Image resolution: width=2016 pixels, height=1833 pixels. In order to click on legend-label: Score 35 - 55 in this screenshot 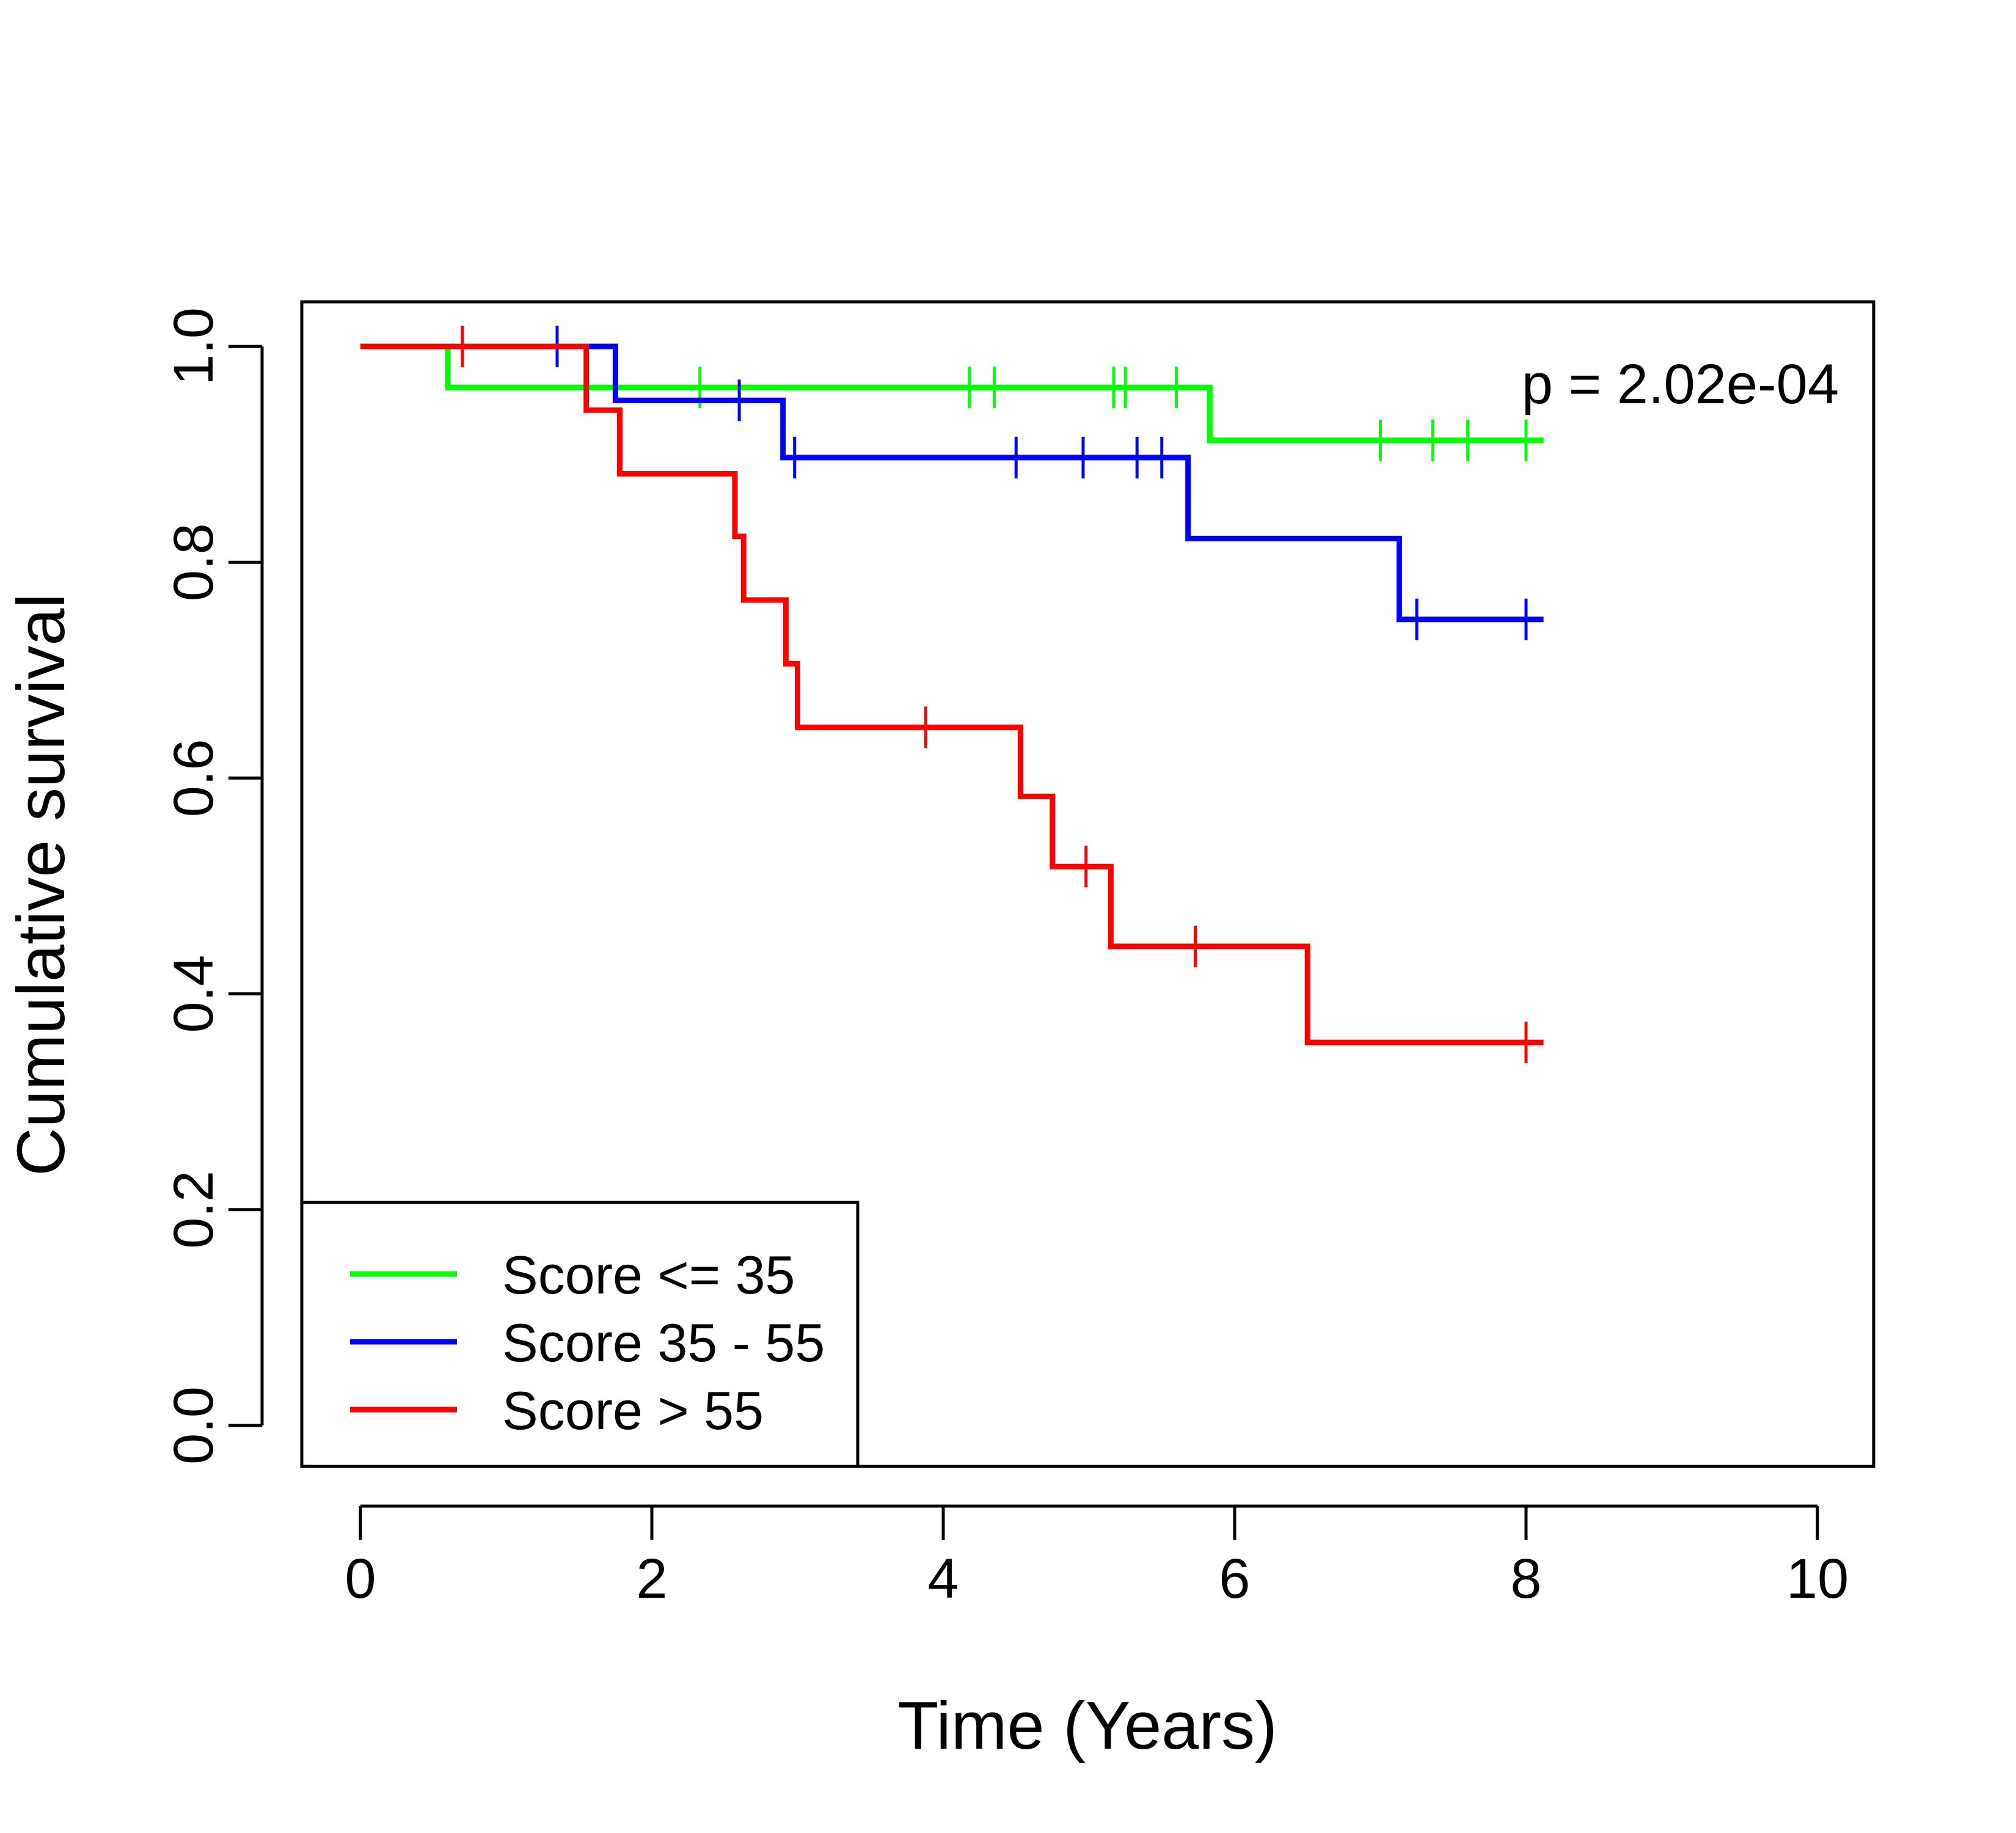, I will do `click(663, 1342)`.